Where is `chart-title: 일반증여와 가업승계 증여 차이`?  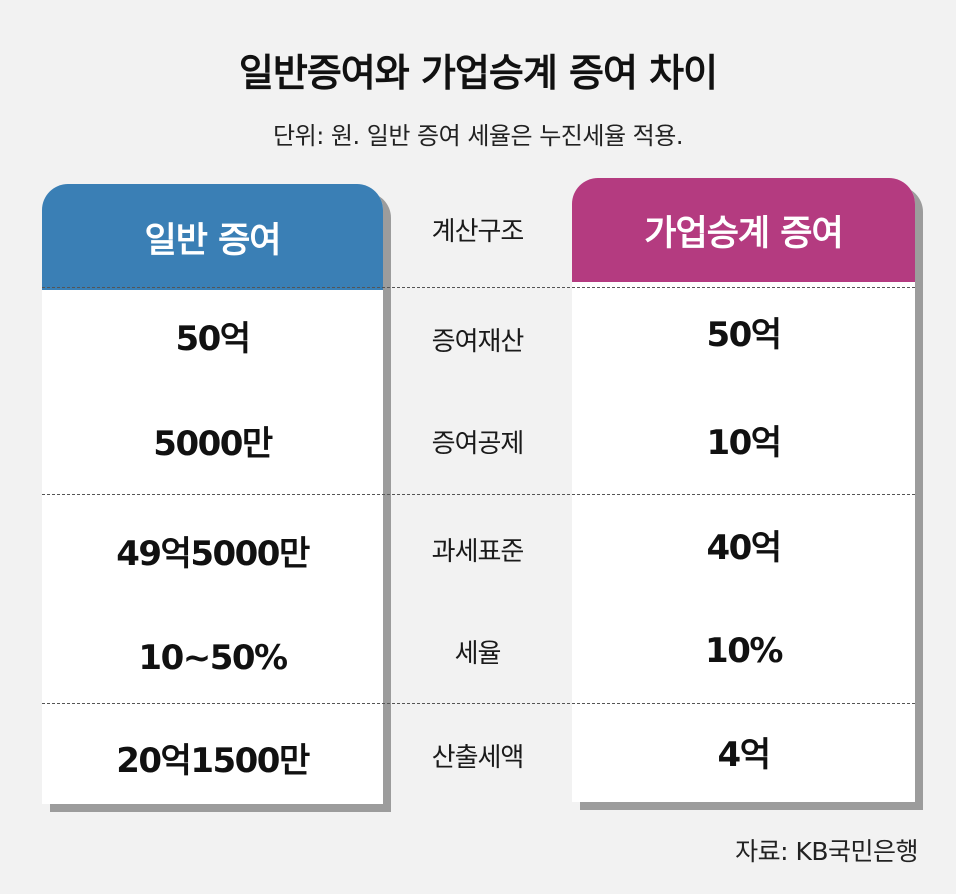
chart-title: 일반증여와 가업승계 증여 차이 is located at coordinates (478, 73).